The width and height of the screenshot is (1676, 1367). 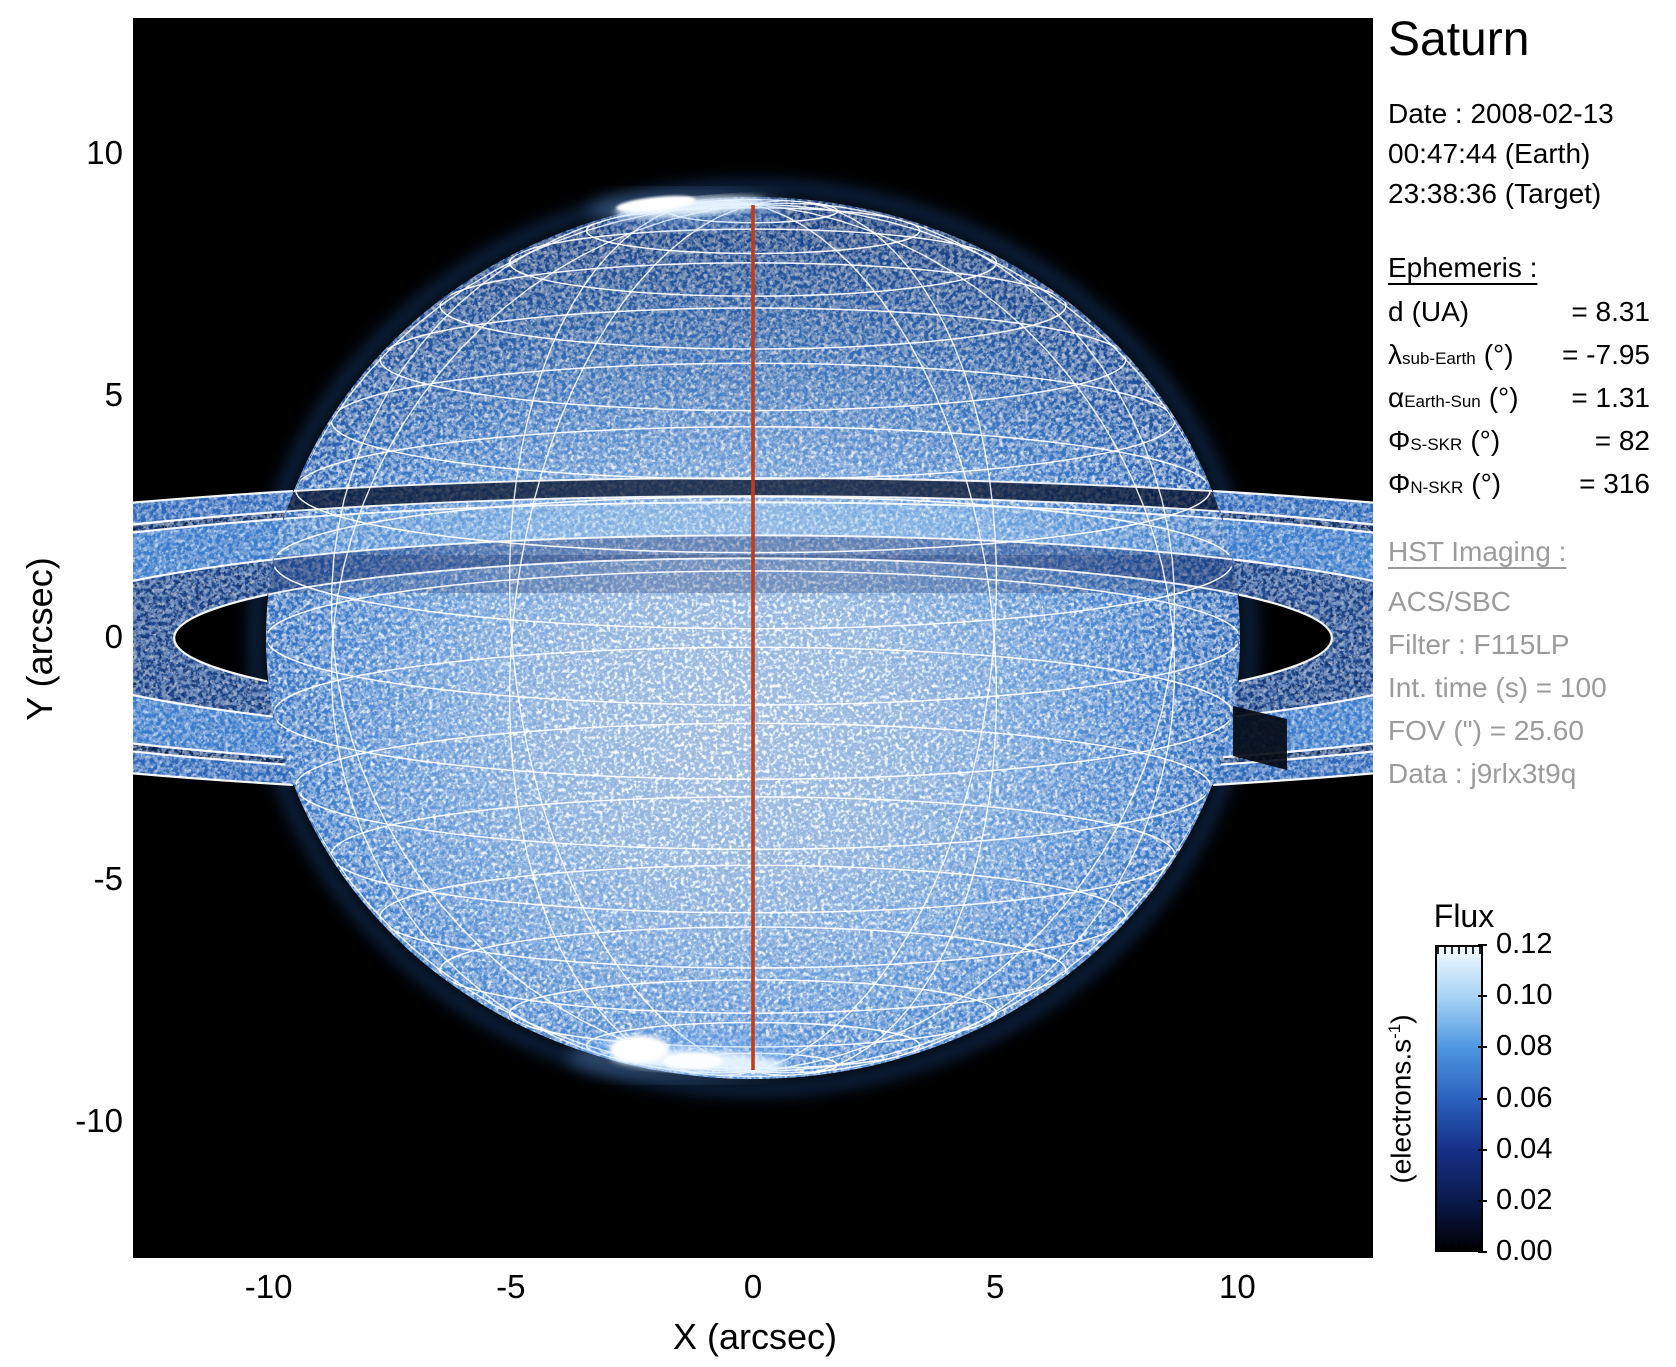 What do you see at coordinates (1524, 1199) in the screenshot?
I see `colorbar-tick-label: 0.02` at bounding box center [1524, 1199].